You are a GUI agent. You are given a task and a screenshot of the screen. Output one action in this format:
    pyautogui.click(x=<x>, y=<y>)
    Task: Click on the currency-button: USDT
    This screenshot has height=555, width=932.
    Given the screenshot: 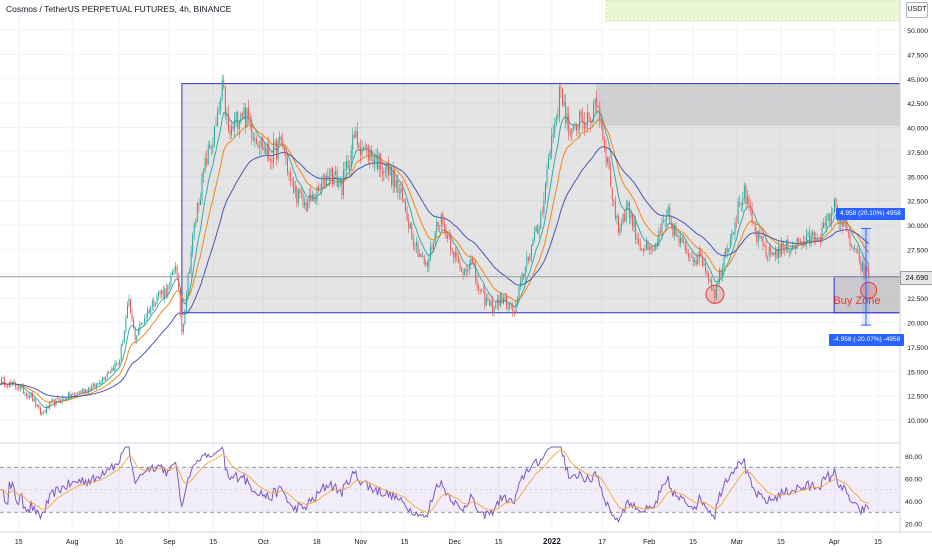 What is the action you would take?
    pyautogui.click(x=917, y=10)
    